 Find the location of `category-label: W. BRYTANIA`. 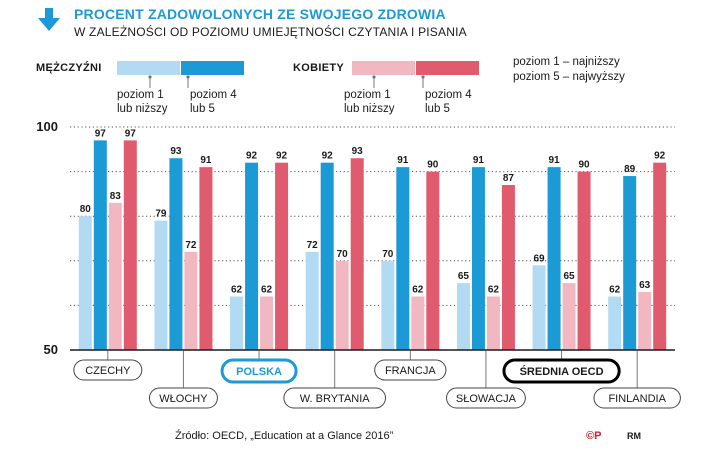

category-label: W. BRYTANIA is located at coordinates (335, 399).